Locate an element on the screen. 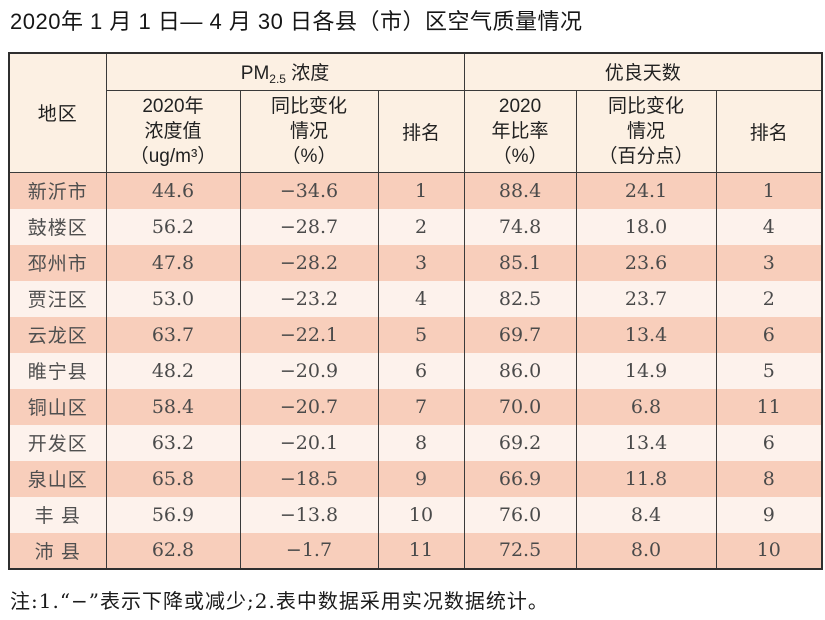 Image resolution: width=825 pixels, height=620 pixels. region-cell: 睢宁县 is located at coordinates (57, 370).